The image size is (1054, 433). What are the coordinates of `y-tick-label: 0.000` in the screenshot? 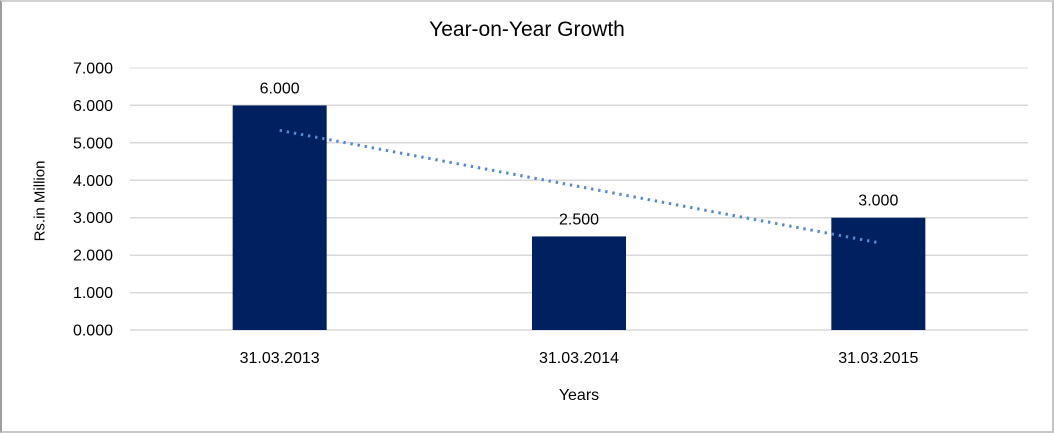 It's located at (93, 331).